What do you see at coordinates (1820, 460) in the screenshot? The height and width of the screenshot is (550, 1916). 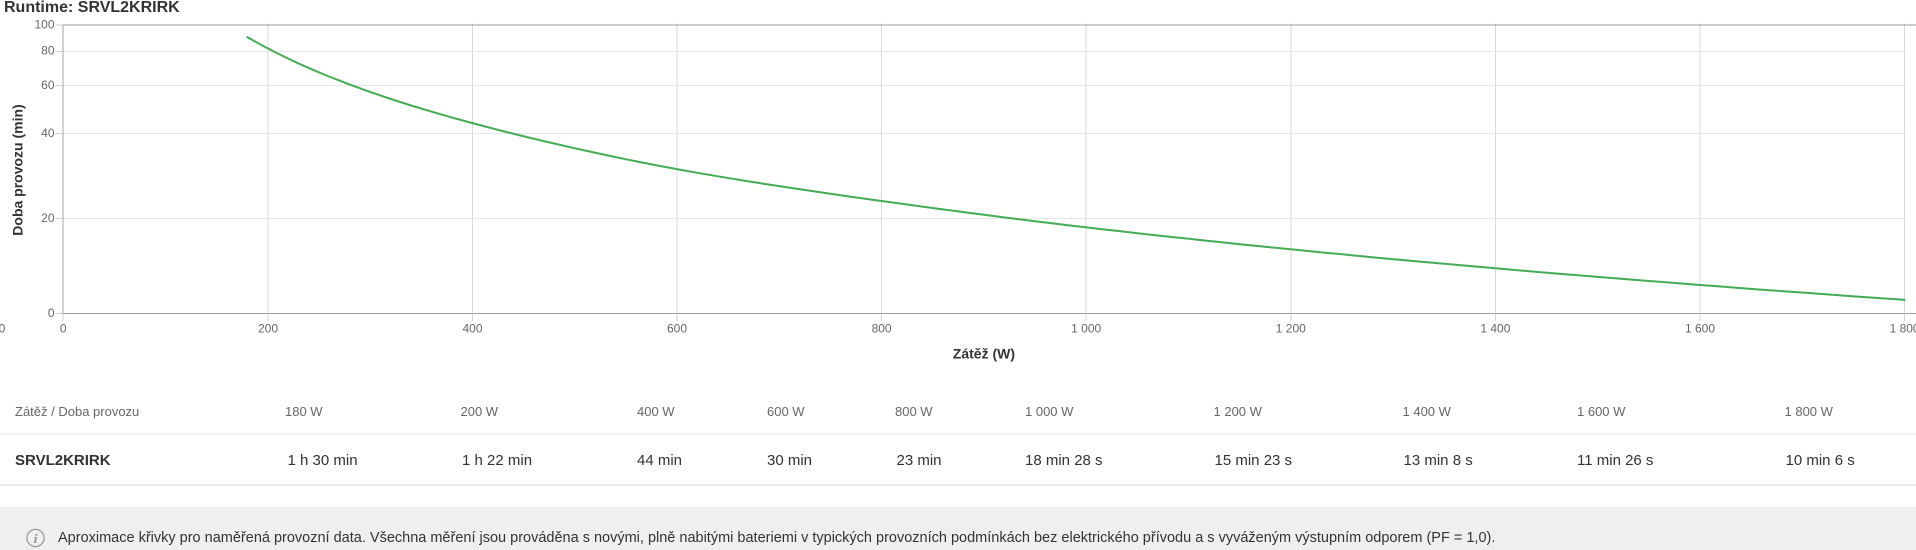 I see `svg-text: 10 min 6 s` at bounding box center [1820, 460].